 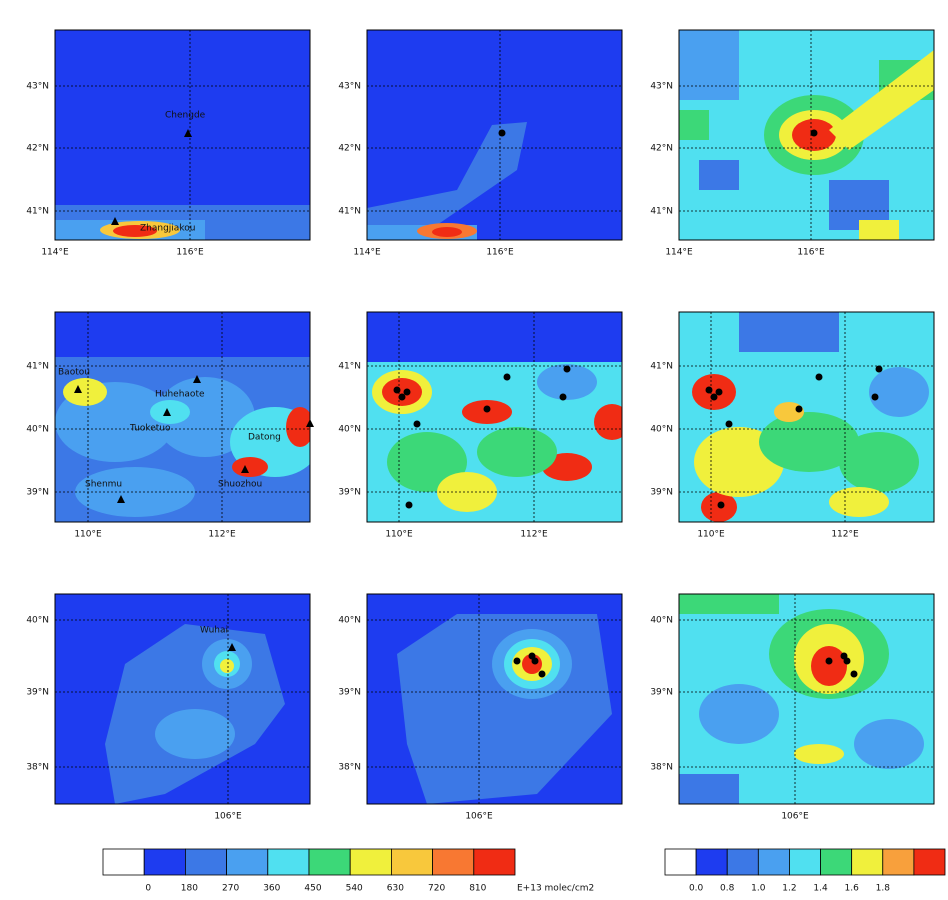 I want to click on colorbar-label: 810, so click(x=477, y=889).